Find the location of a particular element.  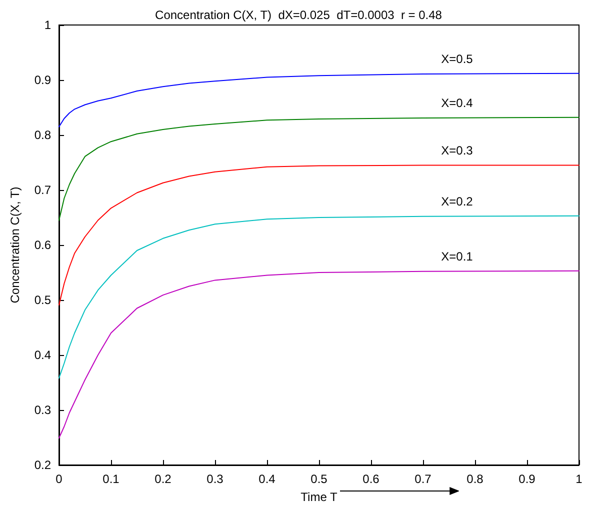

x-tick-label: 0.5 is located at coordinates (319, 479).